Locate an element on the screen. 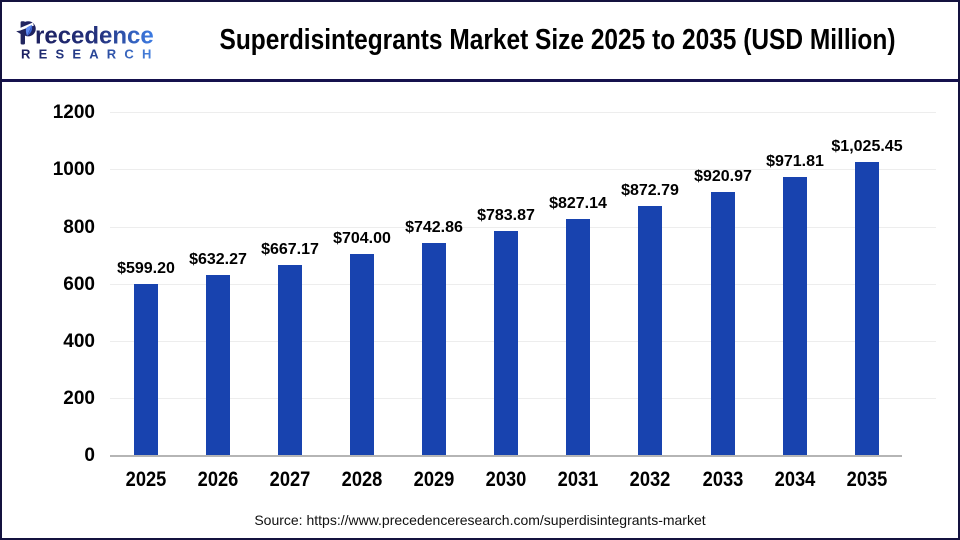 This screenshot has width=960, height=540. svg-text: recedence is located at coordinates (94, 36).